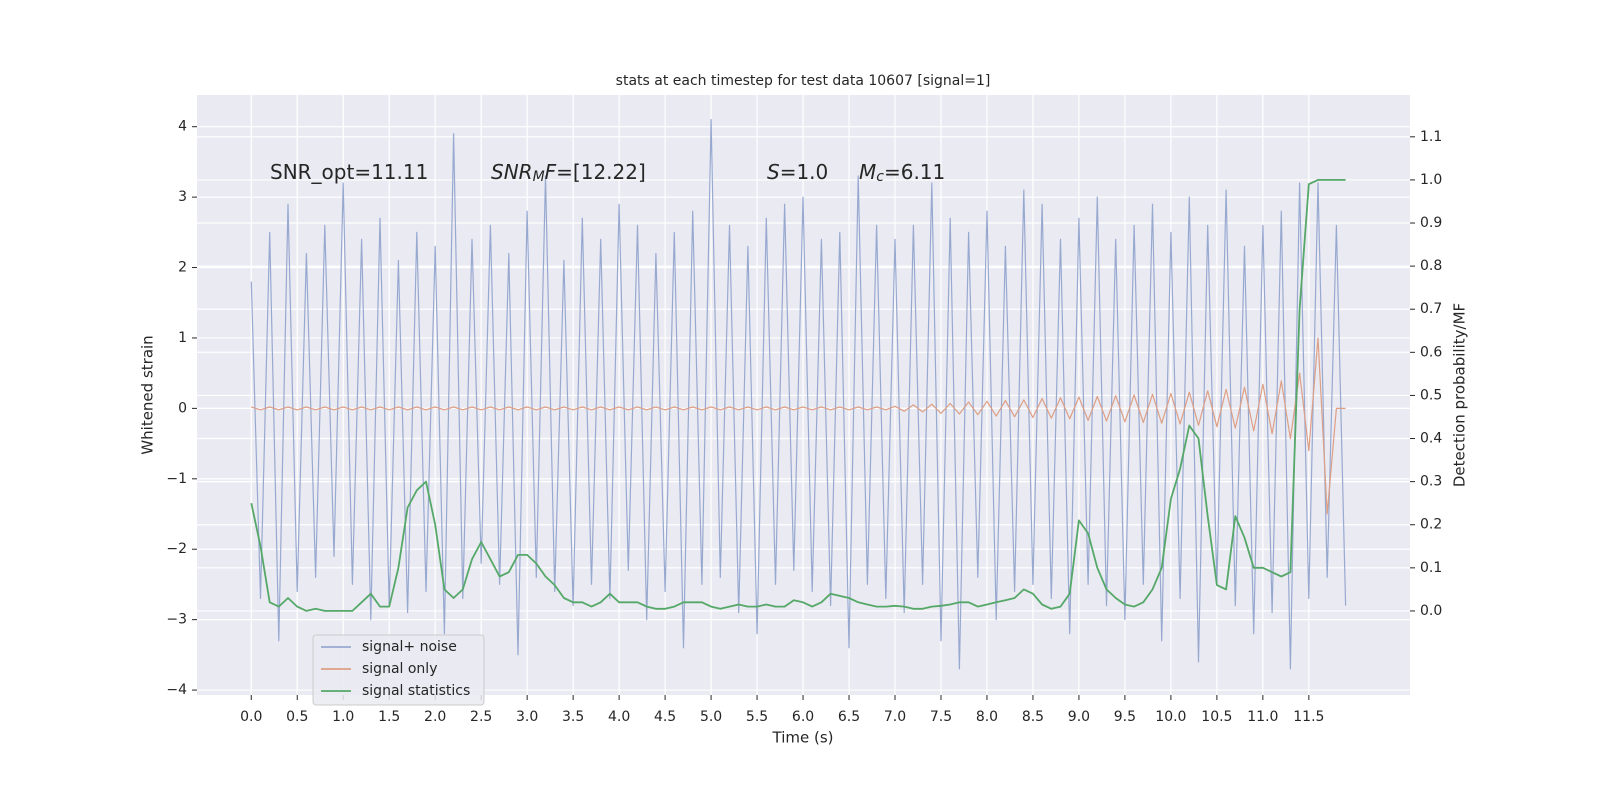 The width and height of the screenshot is (1600, 800). I want to click on y2-tick-label: 0.9, so click(1431, 223).